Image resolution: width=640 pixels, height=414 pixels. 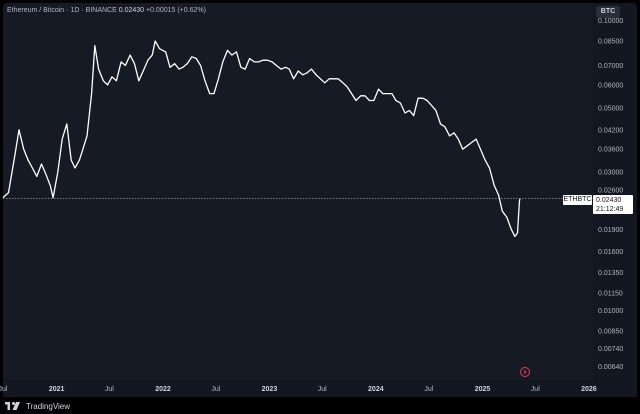 I want to click on legend-last-price: 0.02430, so click(x=131, y=10).